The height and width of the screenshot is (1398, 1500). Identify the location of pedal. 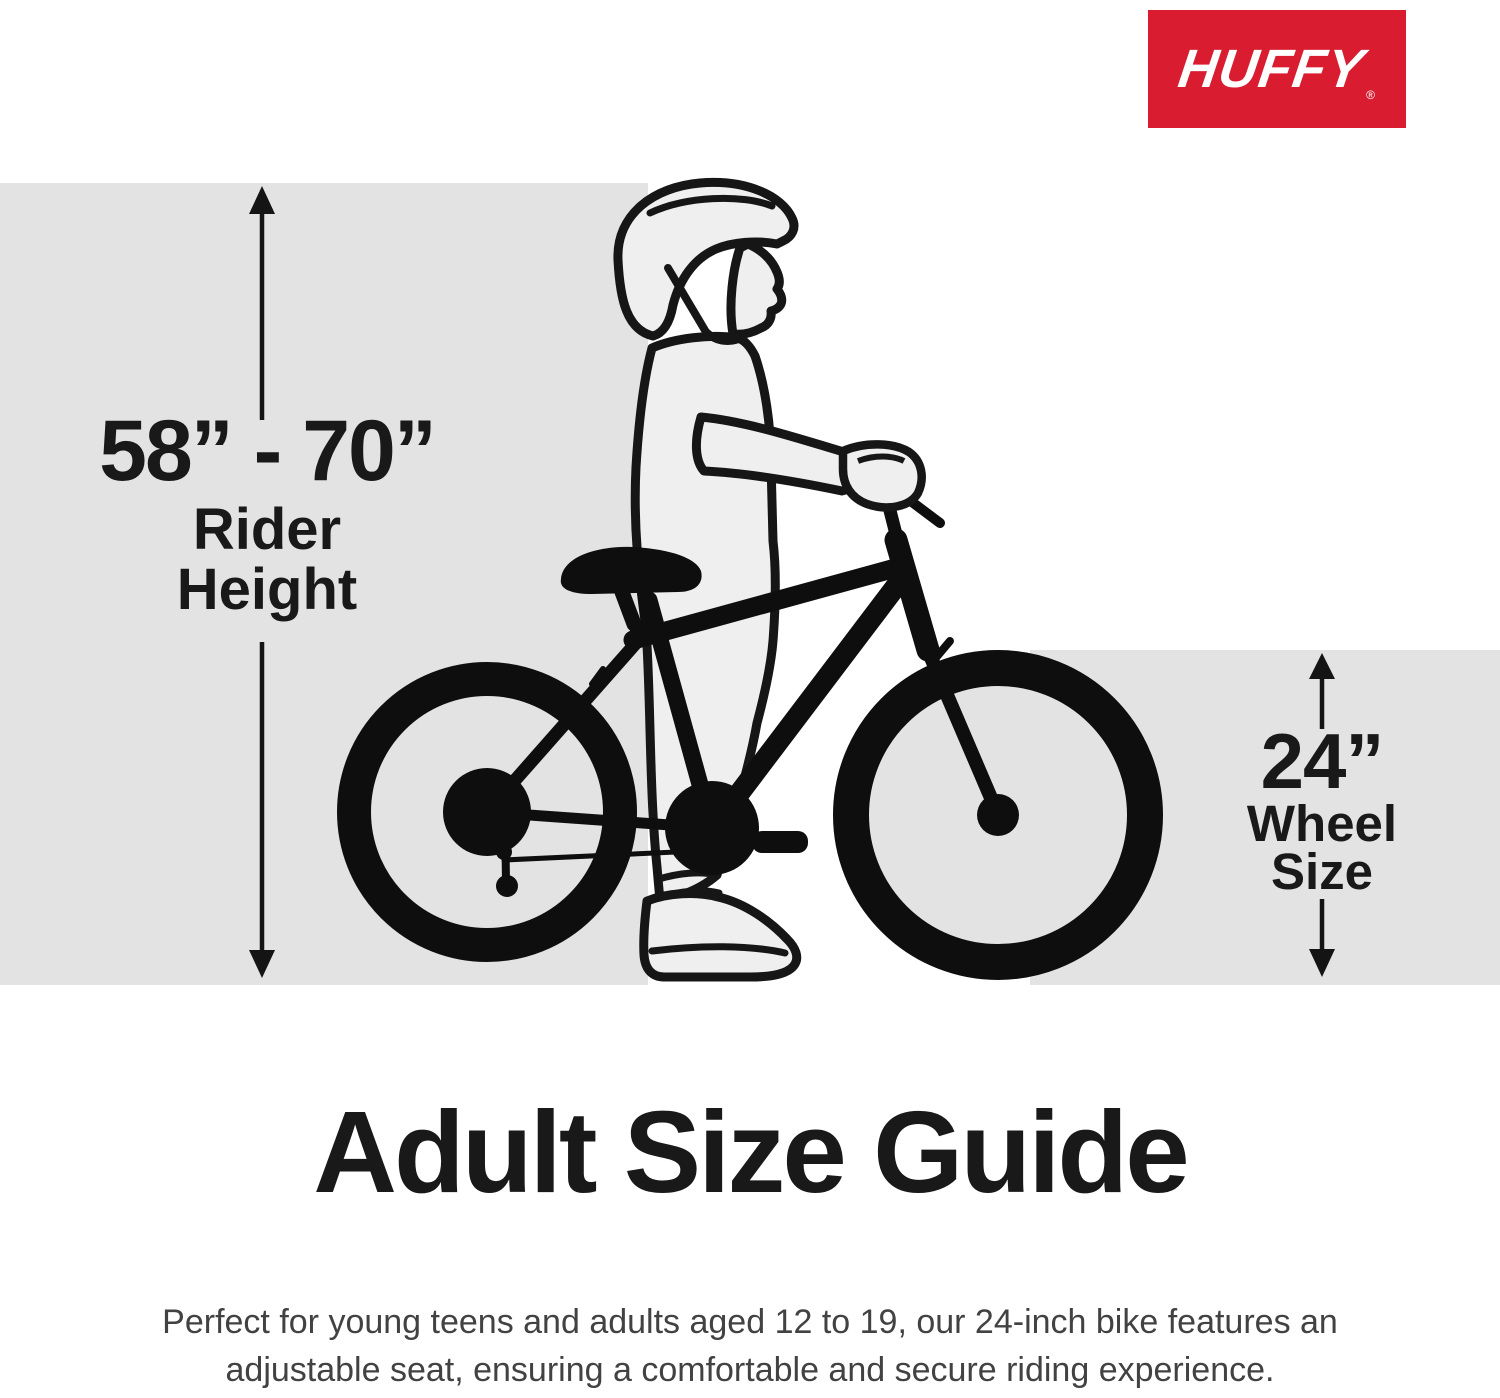
(780, 842).